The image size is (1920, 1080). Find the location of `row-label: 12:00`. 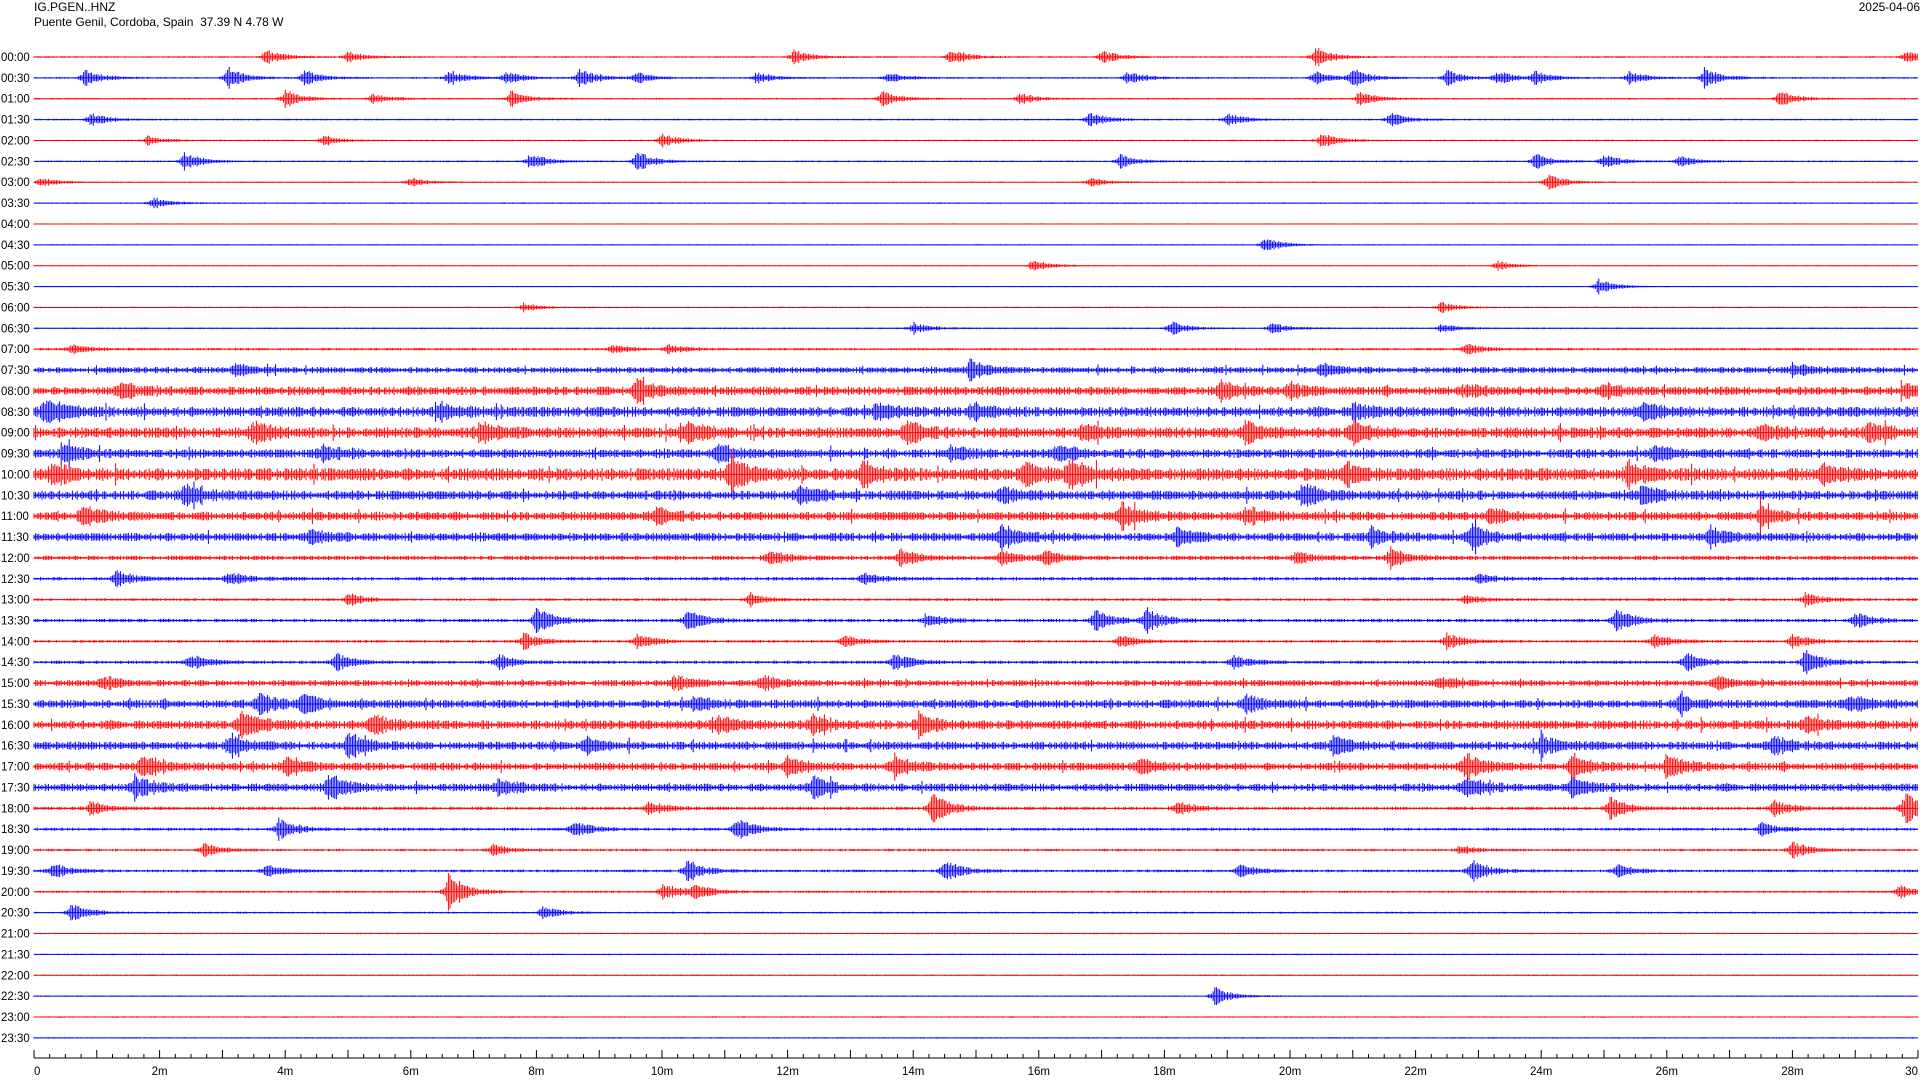

row-label: 12:00 is located at coordinates (15, 559).